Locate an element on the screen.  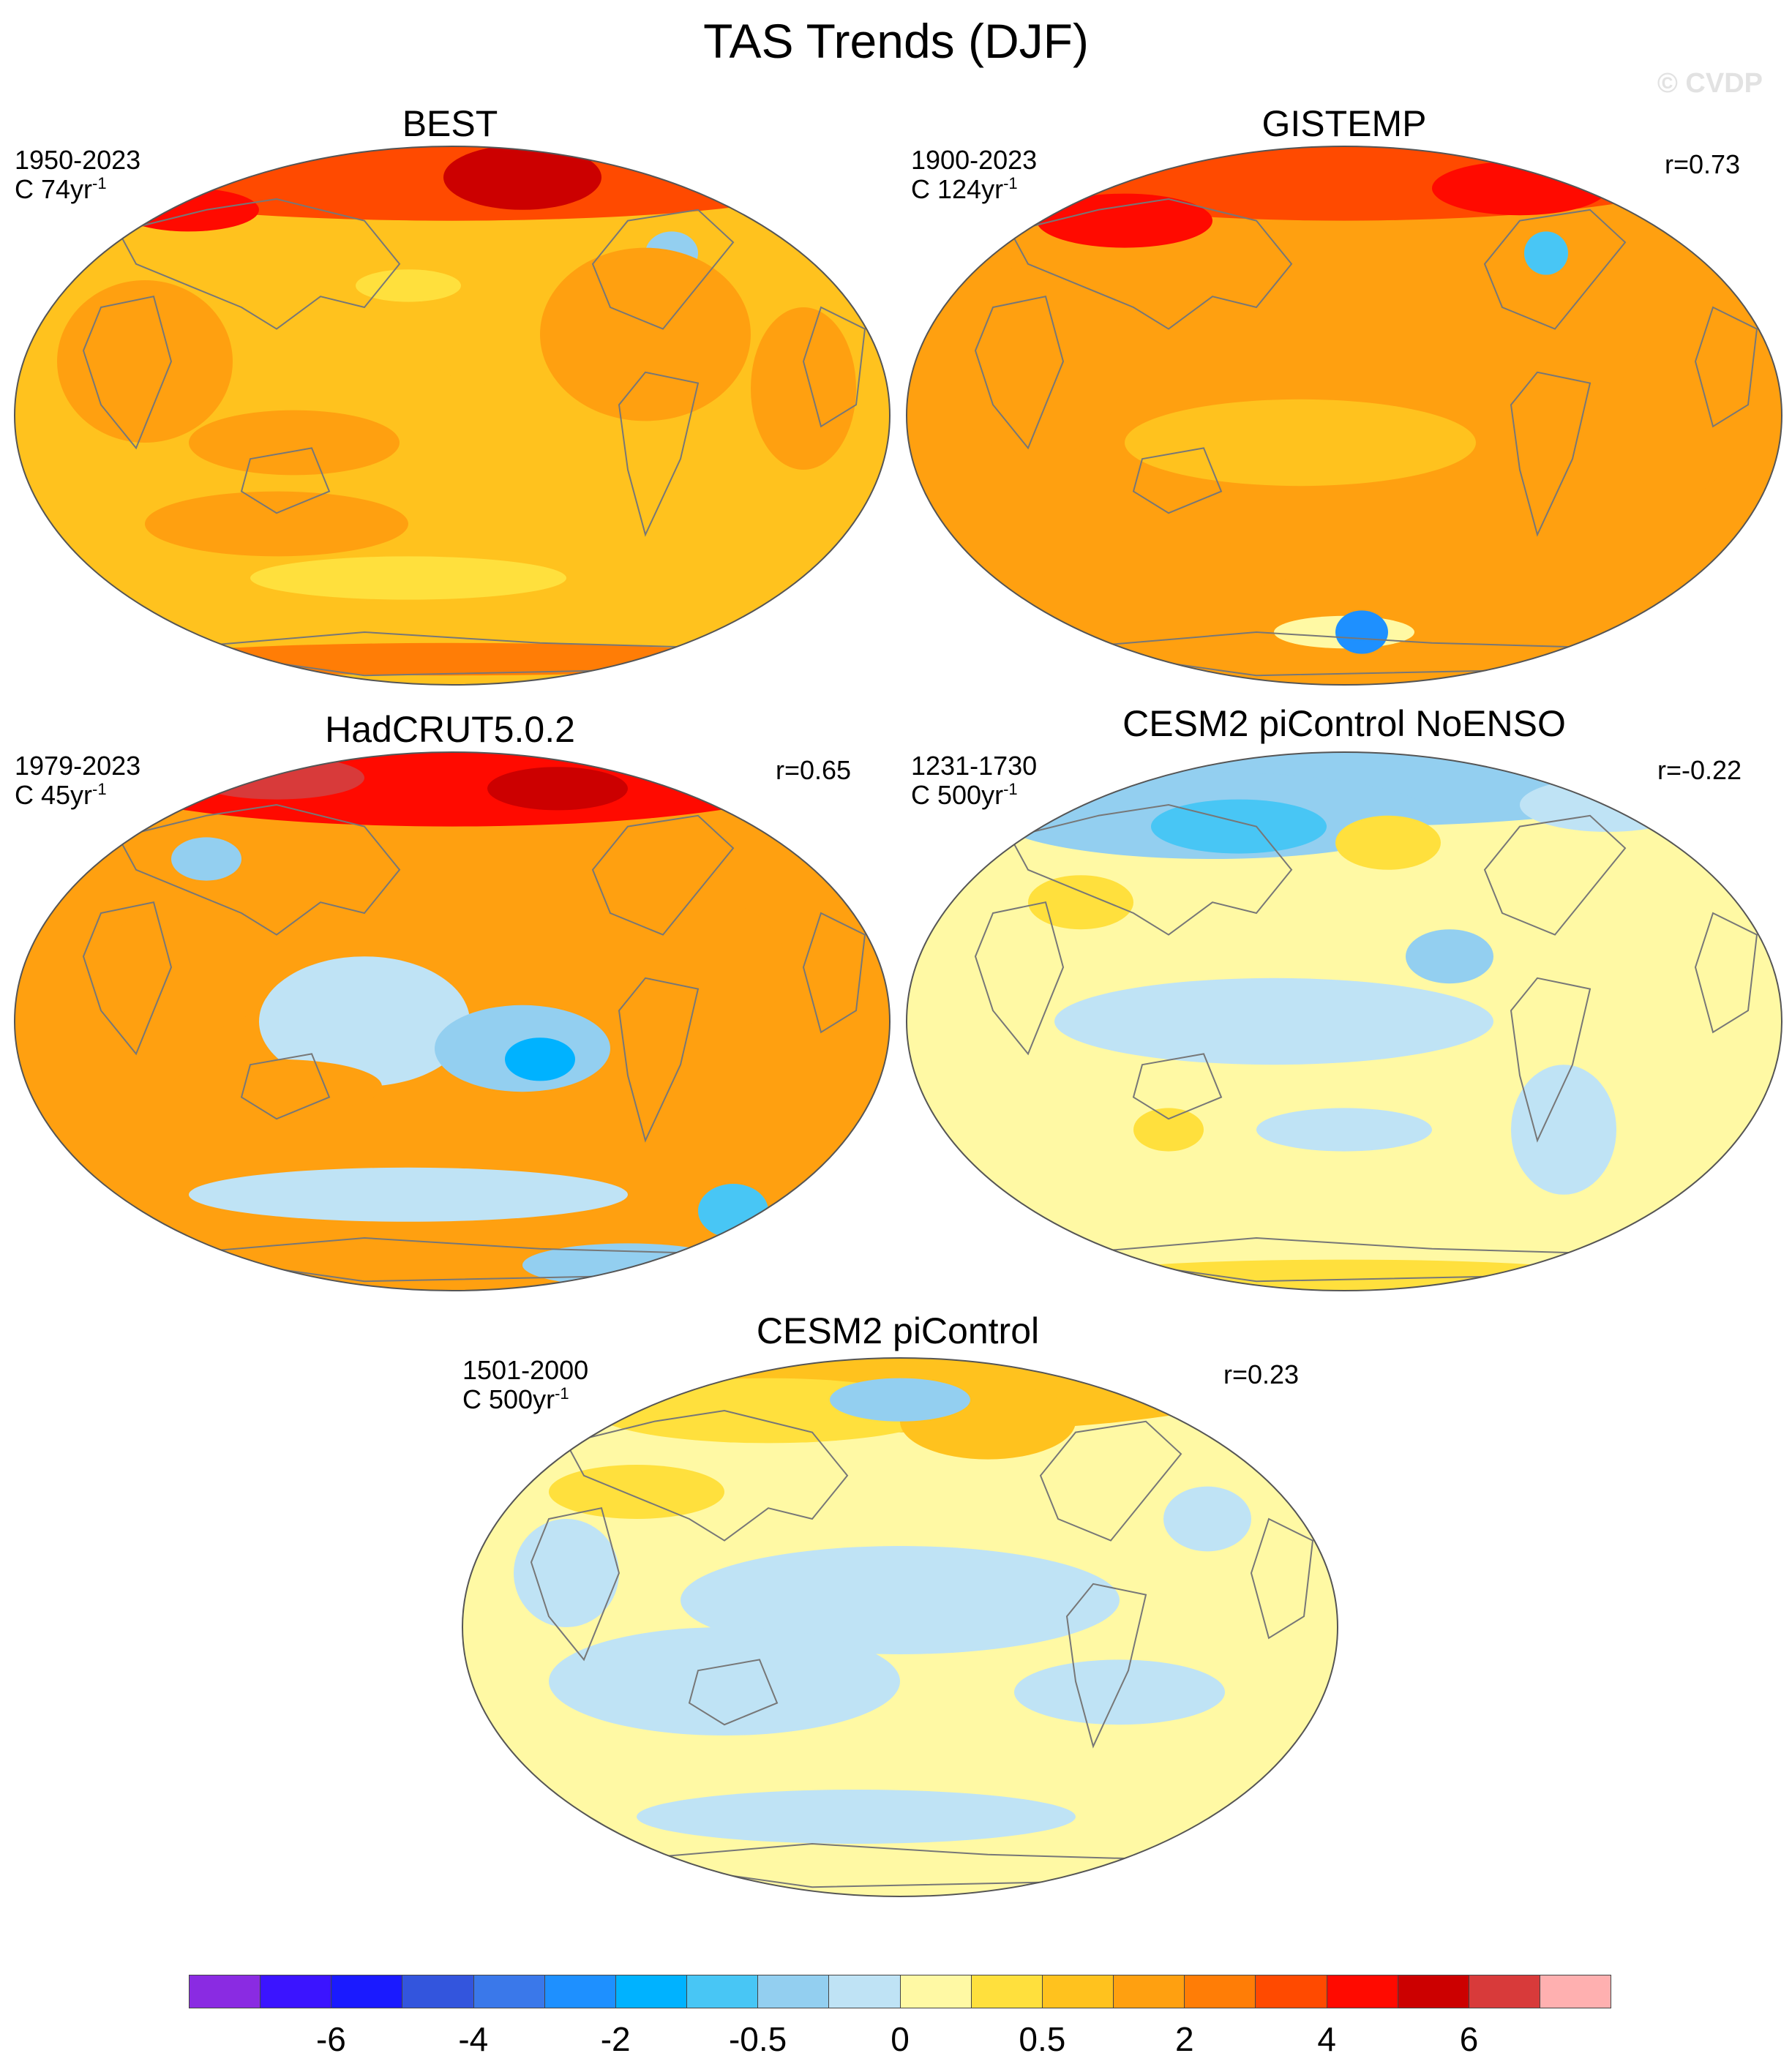
panel-correlation: r=0.65 is located at coordinates (814, 770).